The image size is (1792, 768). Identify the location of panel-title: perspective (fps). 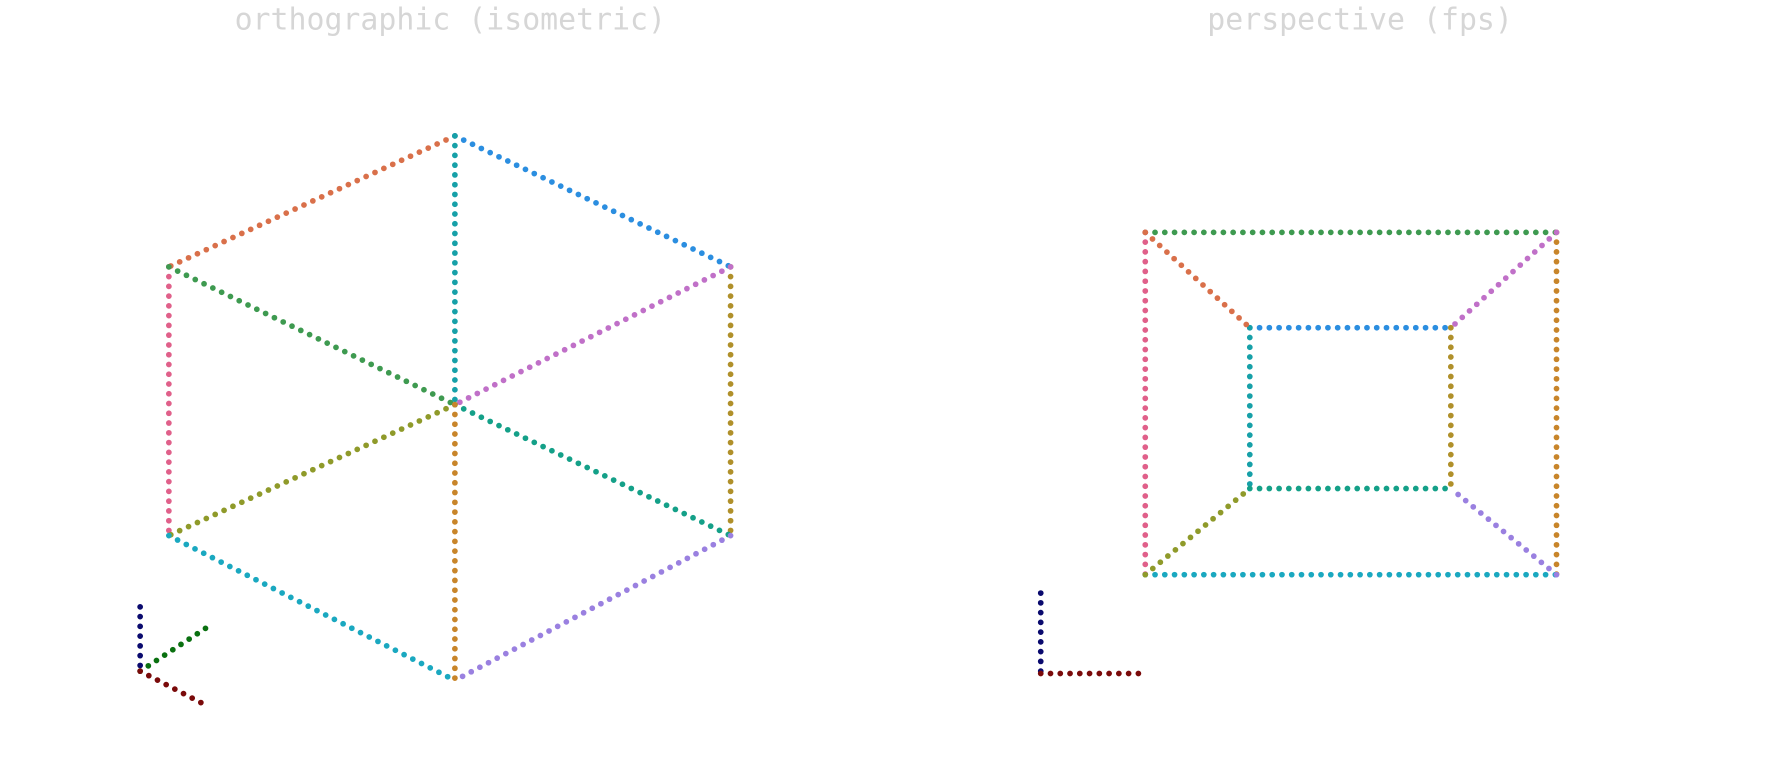
(1360, 20).